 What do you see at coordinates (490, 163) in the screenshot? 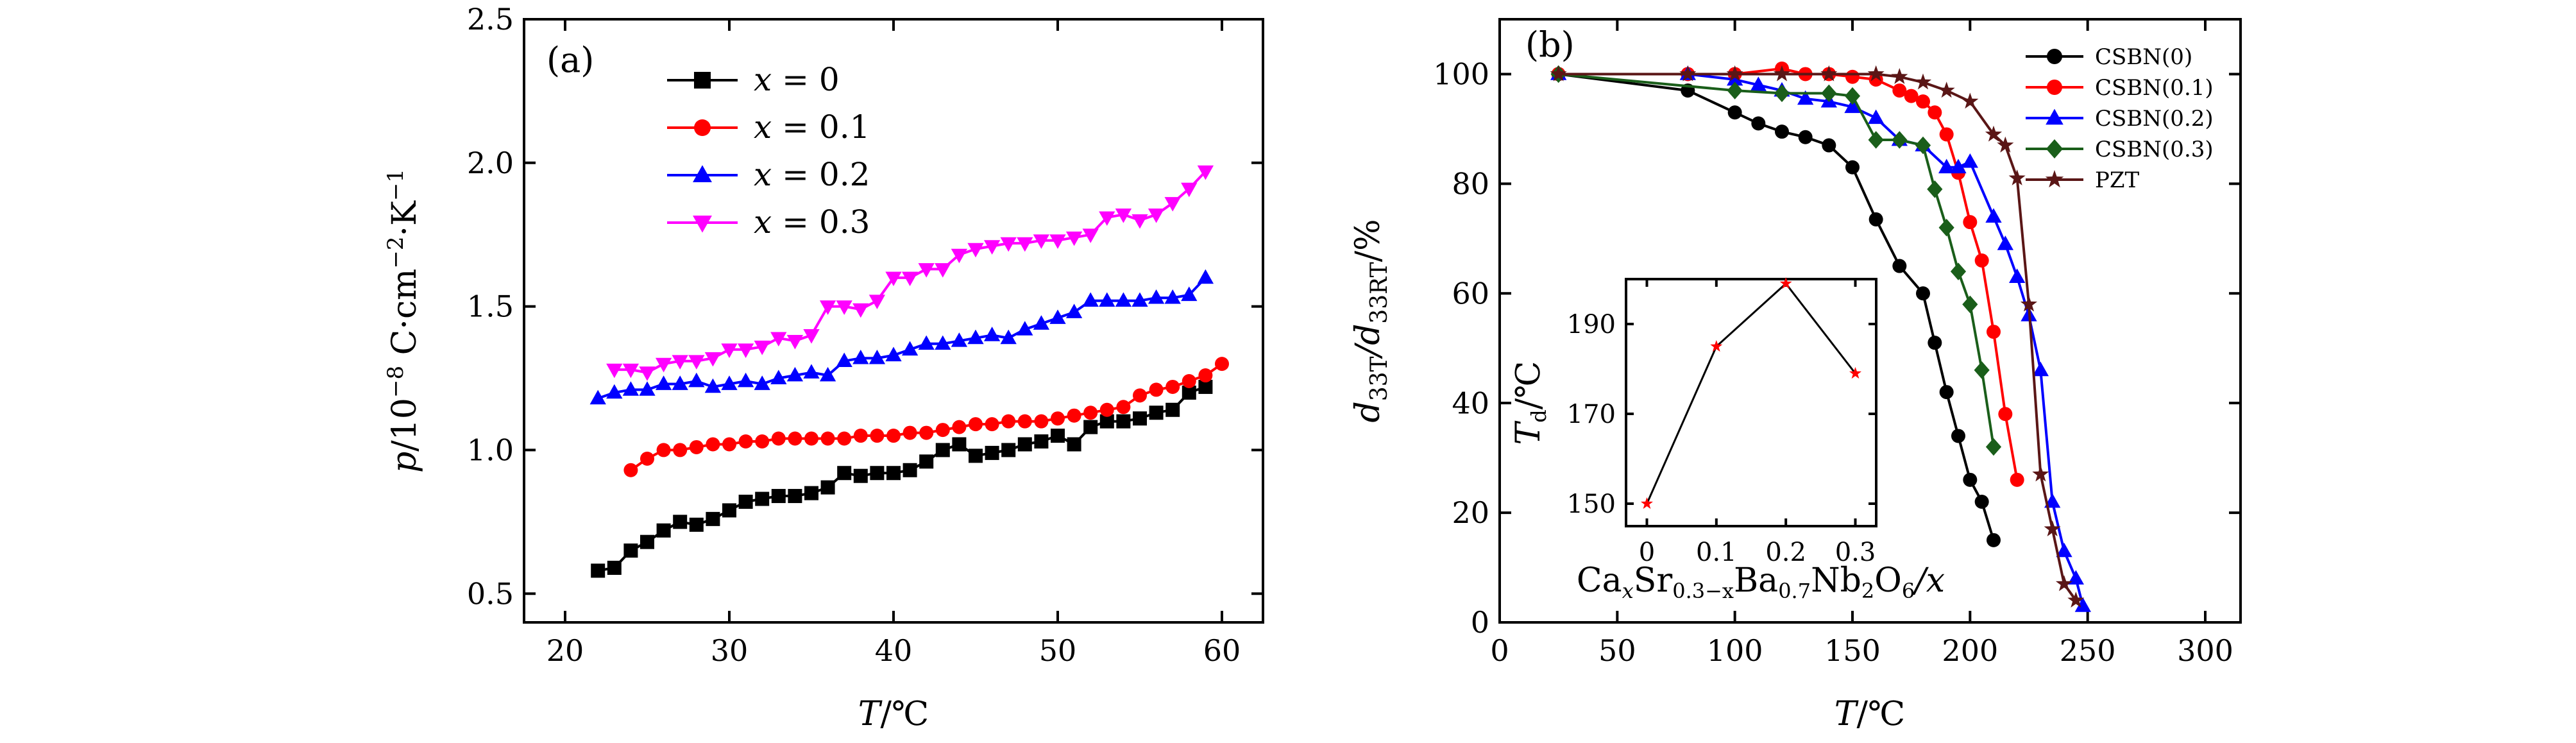
I see `y-tick-label: 2.0` at bounding box center [490, 163].